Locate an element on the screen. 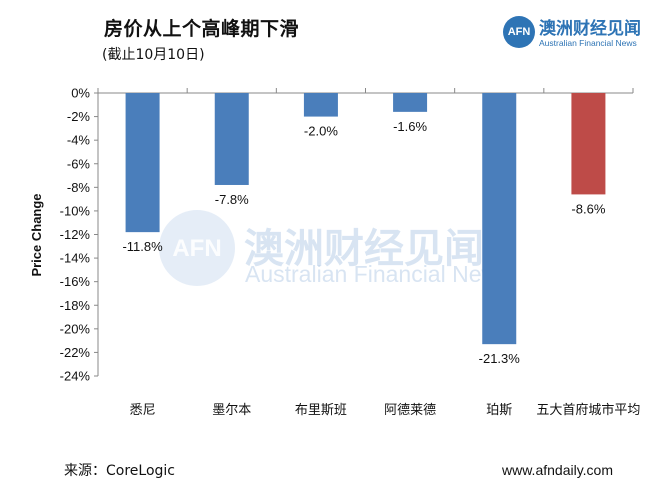  category-label-4: 阿德莱德 is located at coordinates (410, 410).